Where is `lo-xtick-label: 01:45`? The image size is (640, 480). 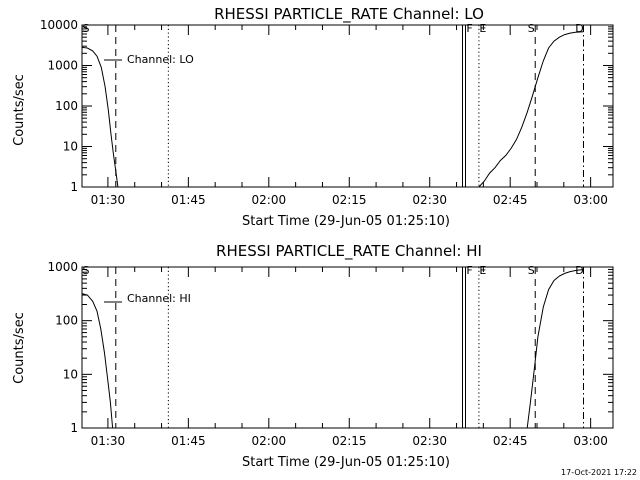
lo-xtick-label: 01:45 is located at coordinates (188, 200).